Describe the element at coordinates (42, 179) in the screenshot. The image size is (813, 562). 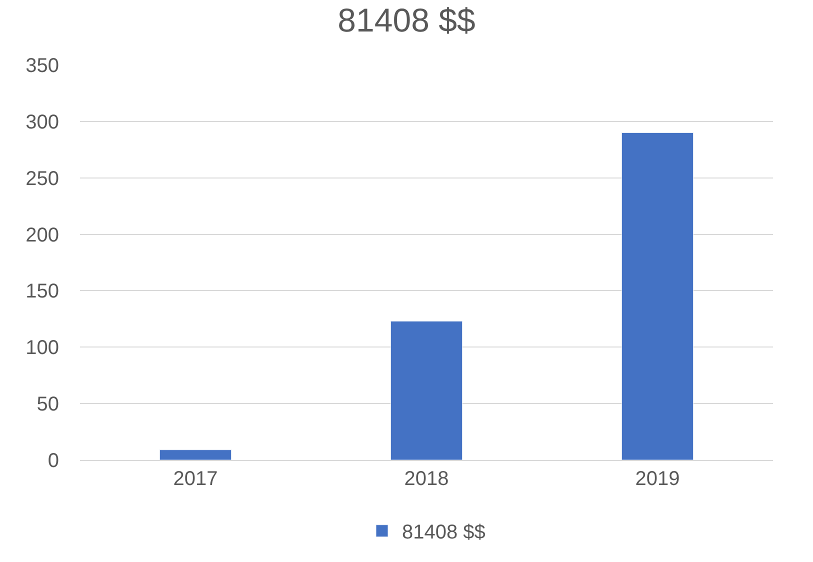
I see `y-tick-label: 250` at that location.